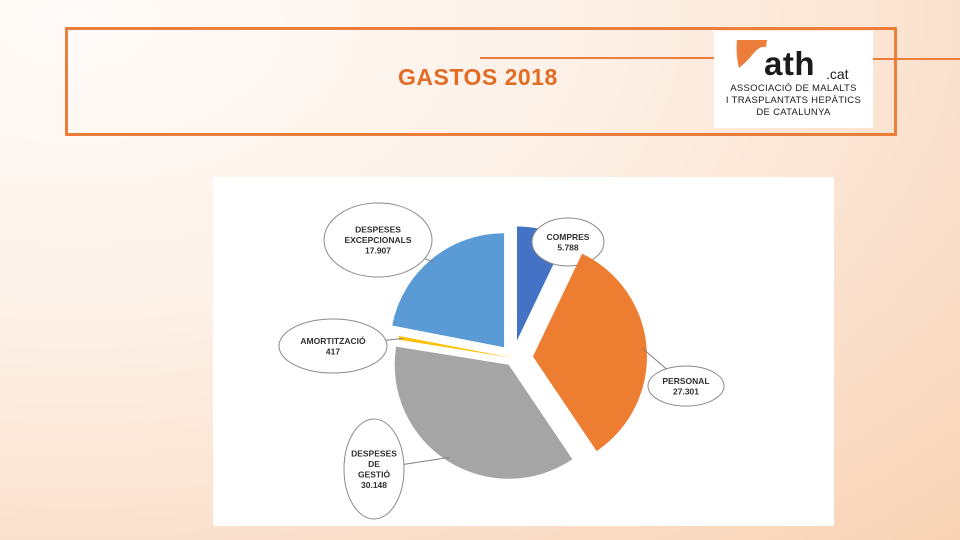 This screenshot has height=540, width=960. I want to click on logo-suffix: .cat, so click(837, 74).